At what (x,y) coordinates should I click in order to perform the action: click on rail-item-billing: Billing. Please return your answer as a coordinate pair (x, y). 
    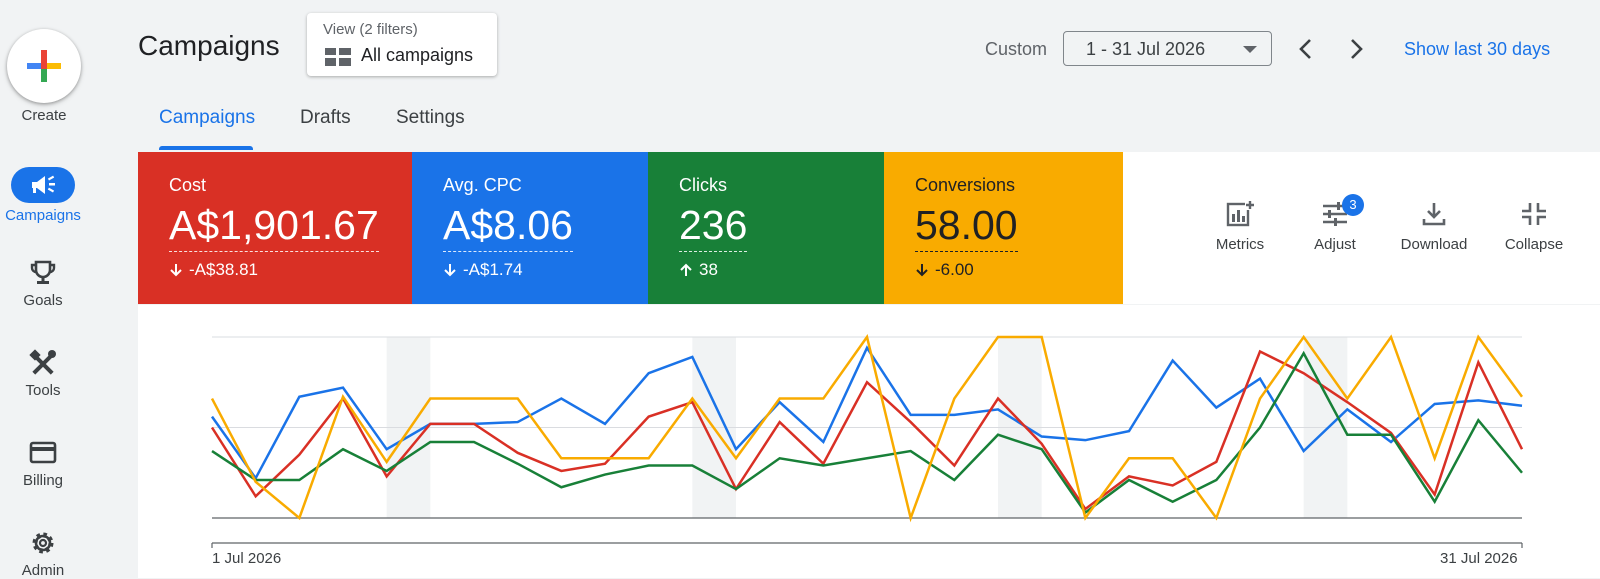
    Looking at the image, I should click on (43, 463).